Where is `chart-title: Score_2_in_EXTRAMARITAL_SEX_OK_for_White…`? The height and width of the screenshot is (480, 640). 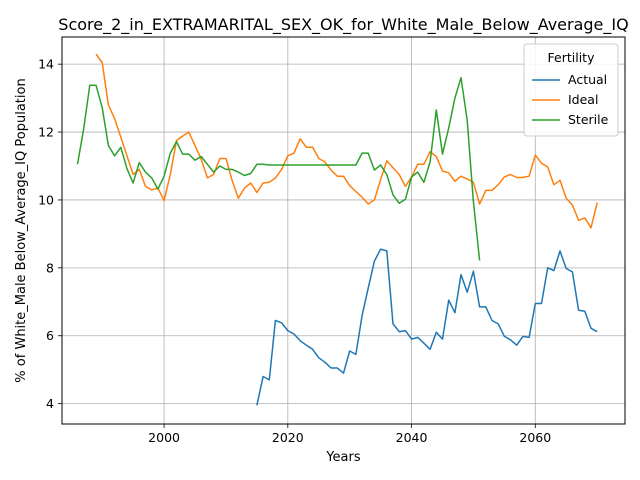 chart-title: Score_2_in_EXTRAMARITAL_SEX_OK_for_White… is located at coordinates (343, 25).